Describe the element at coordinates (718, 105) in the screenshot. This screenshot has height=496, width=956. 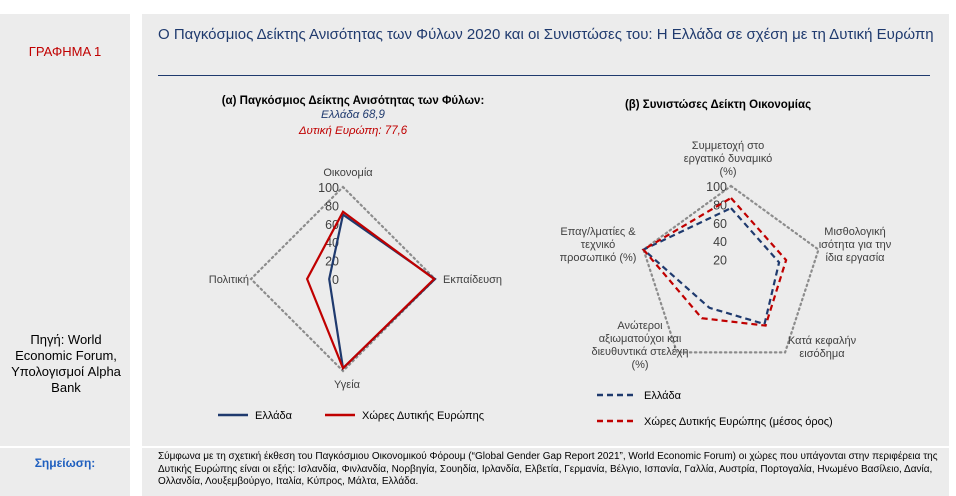
I see `chart-b-title: (β) Συνιστώσες Δείκτη Οικονομίας` at that location.